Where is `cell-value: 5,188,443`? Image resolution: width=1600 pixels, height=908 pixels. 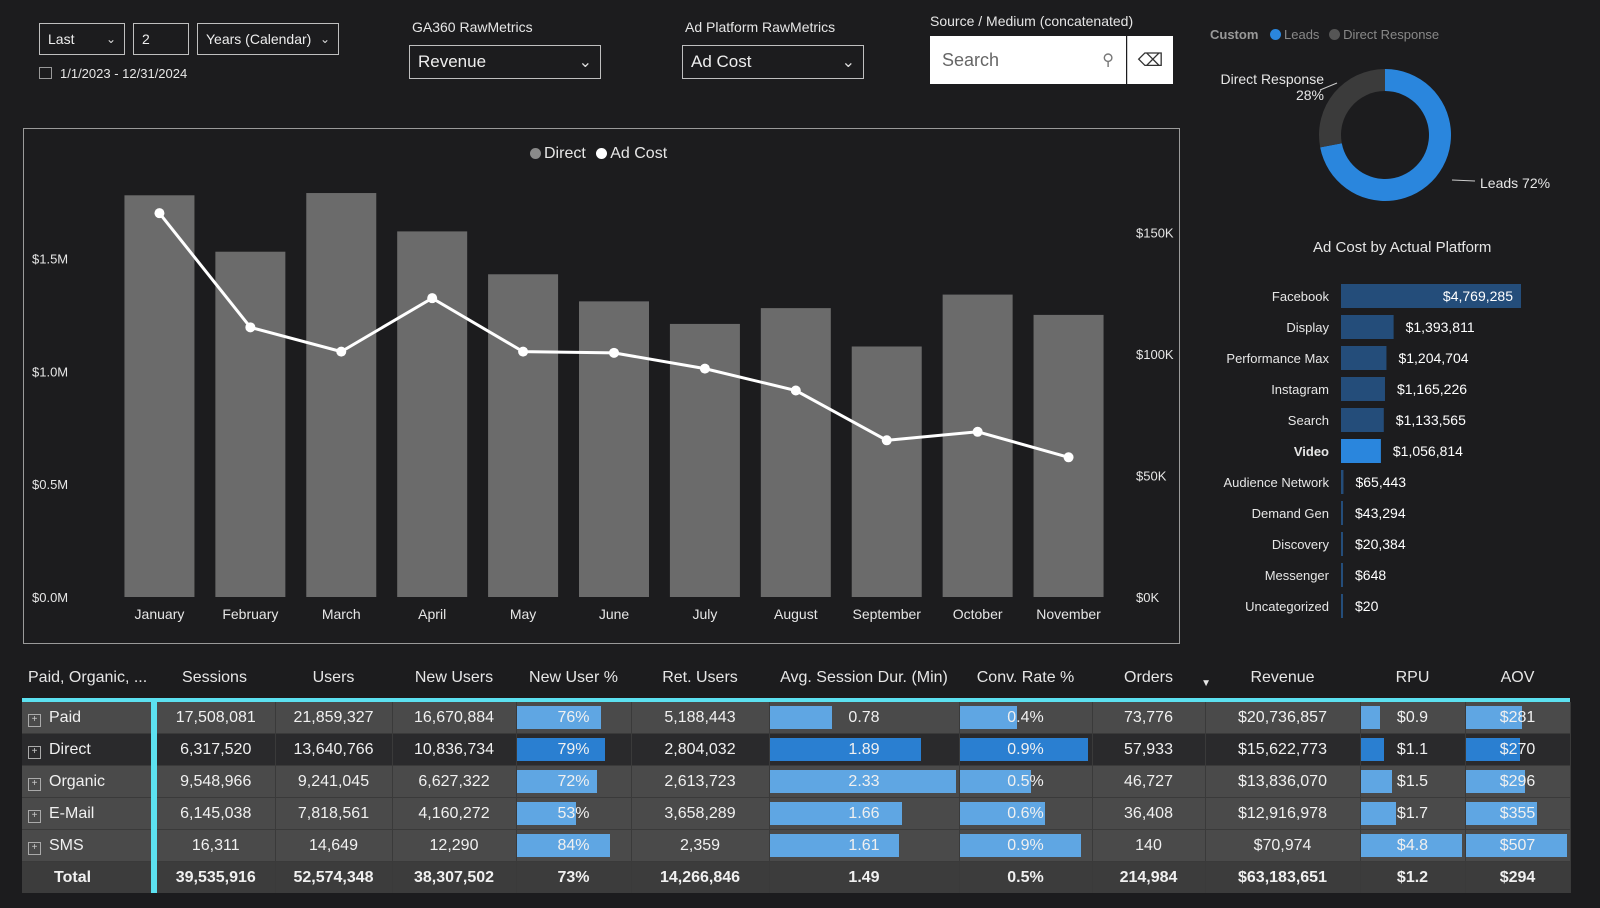 cell-value: 5,188,443 is located at coordinates (700, 718).